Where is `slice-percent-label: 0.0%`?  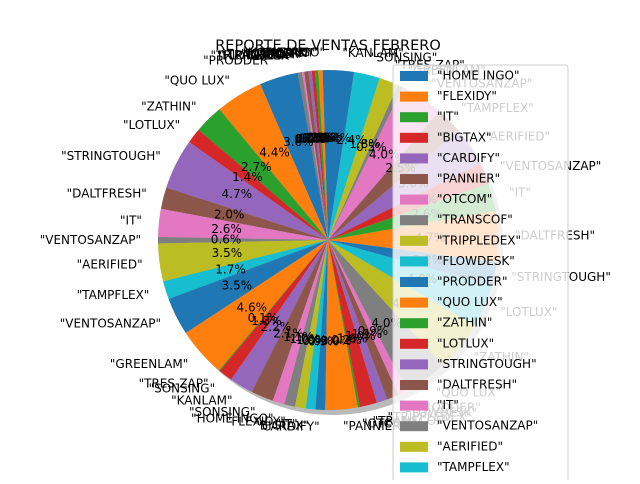
slice-percent-label: 0.0% is located at coordinates (310, 139).